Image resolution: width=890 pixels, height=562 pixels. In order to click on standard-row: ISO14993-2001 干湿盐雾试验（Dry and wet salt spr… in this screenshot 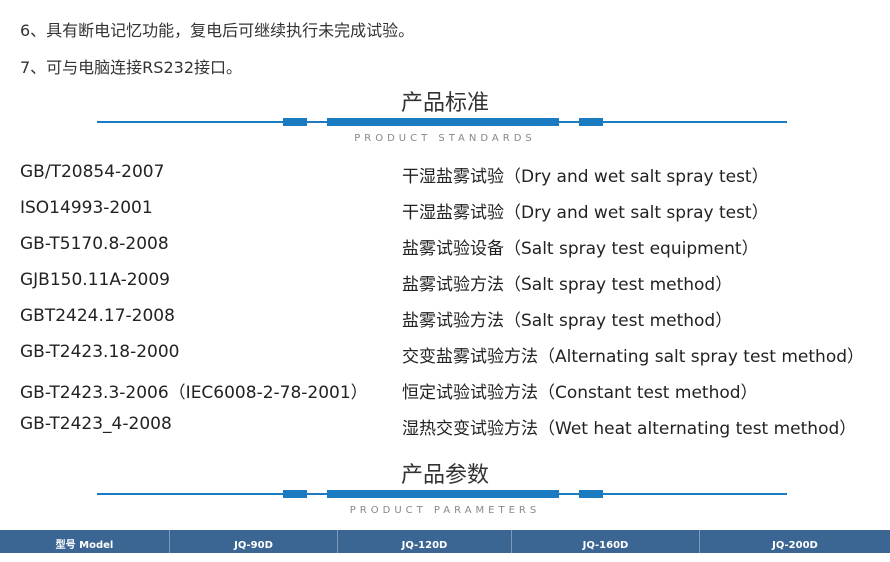, I will do `click(455, 210)`.